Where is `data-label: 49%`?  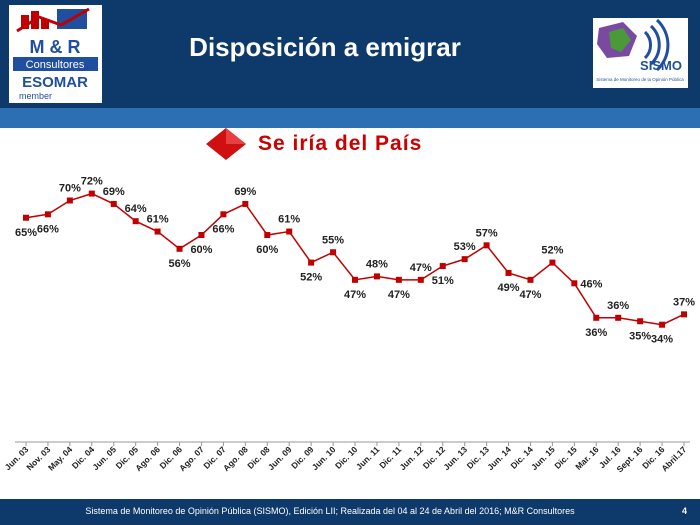
data-label: 49% is located at coordinates (509, 288).